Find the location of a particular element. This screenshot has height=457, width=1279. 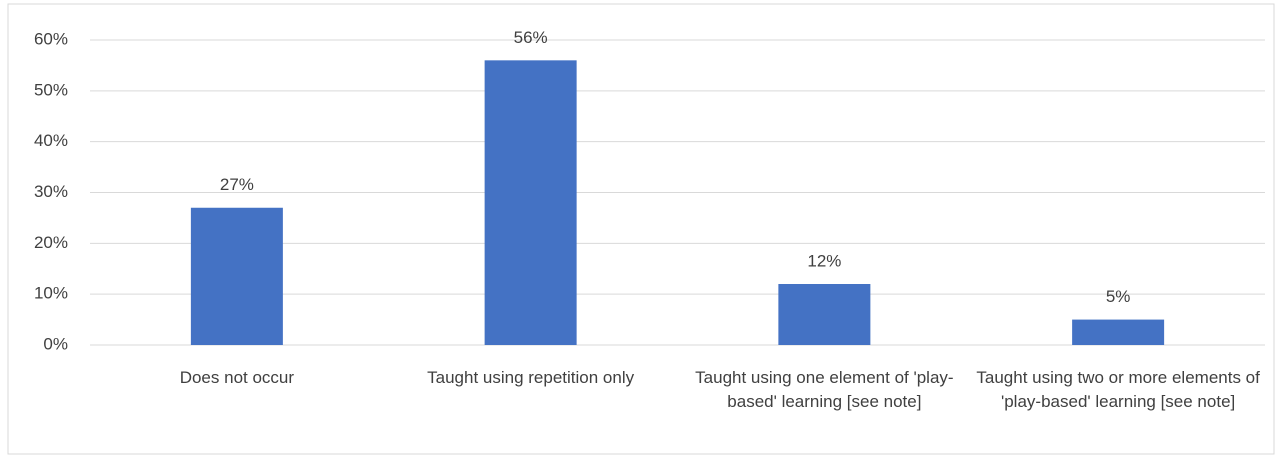

data-label: 56% is located at coordinates (531, 37).